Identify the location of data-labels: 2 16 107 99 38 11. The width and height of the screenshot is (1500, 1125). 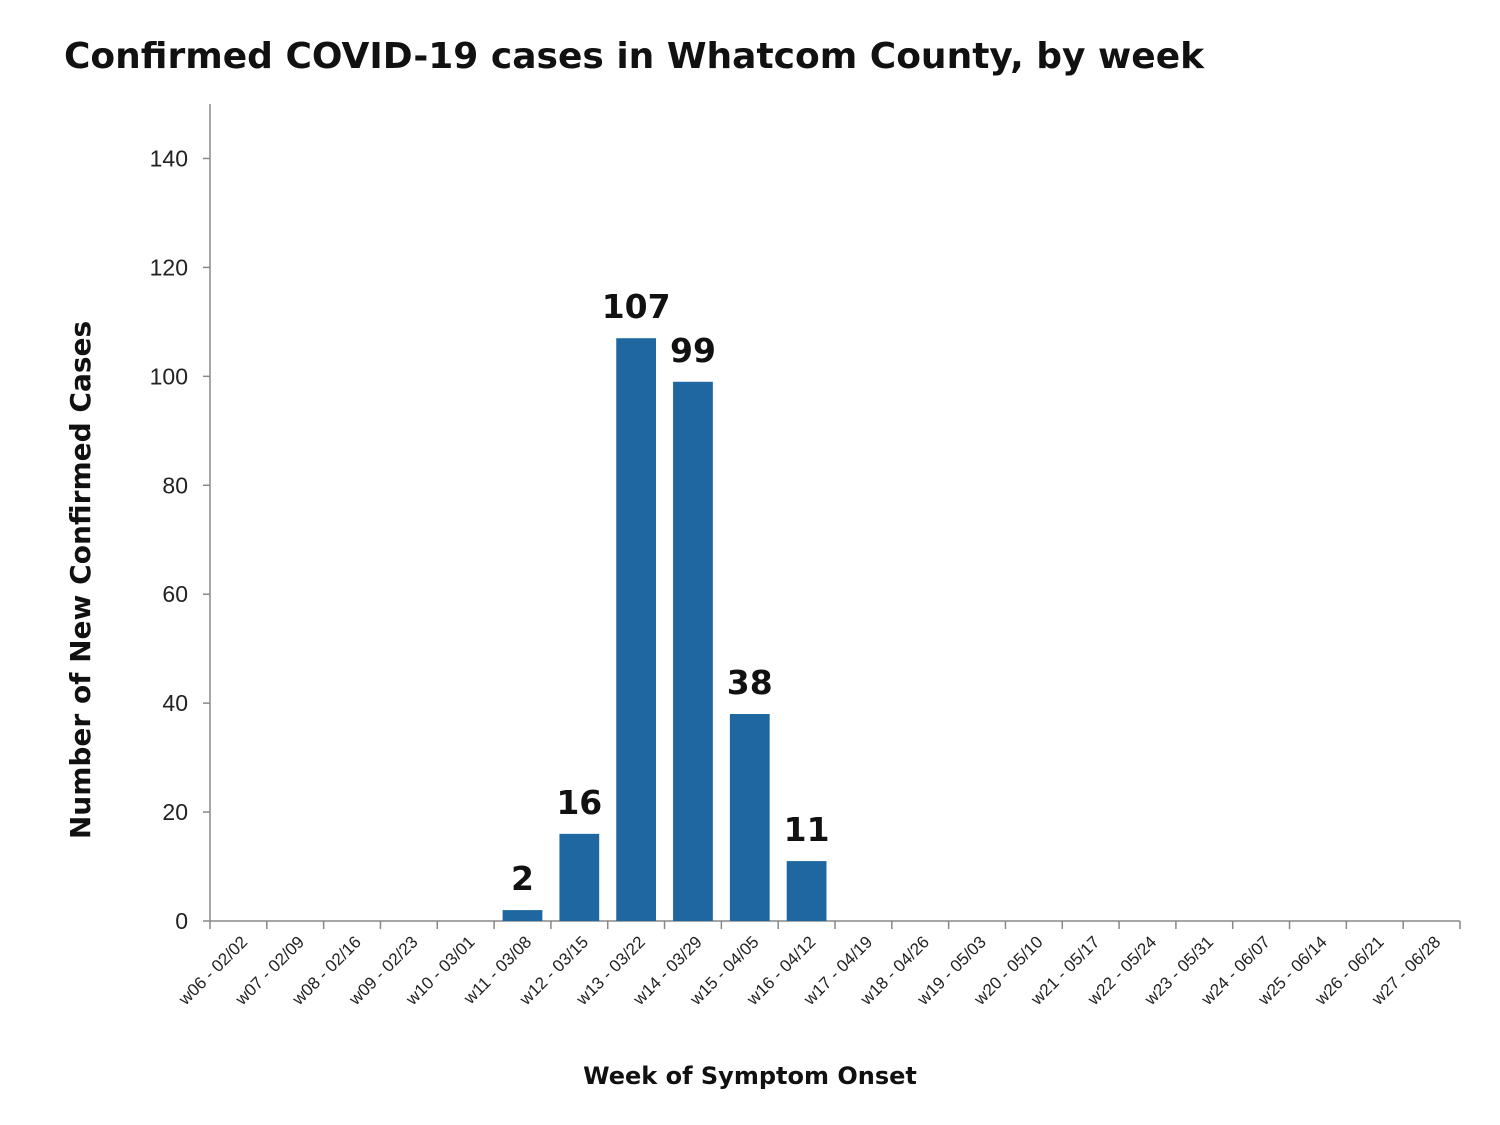
(670, 592).